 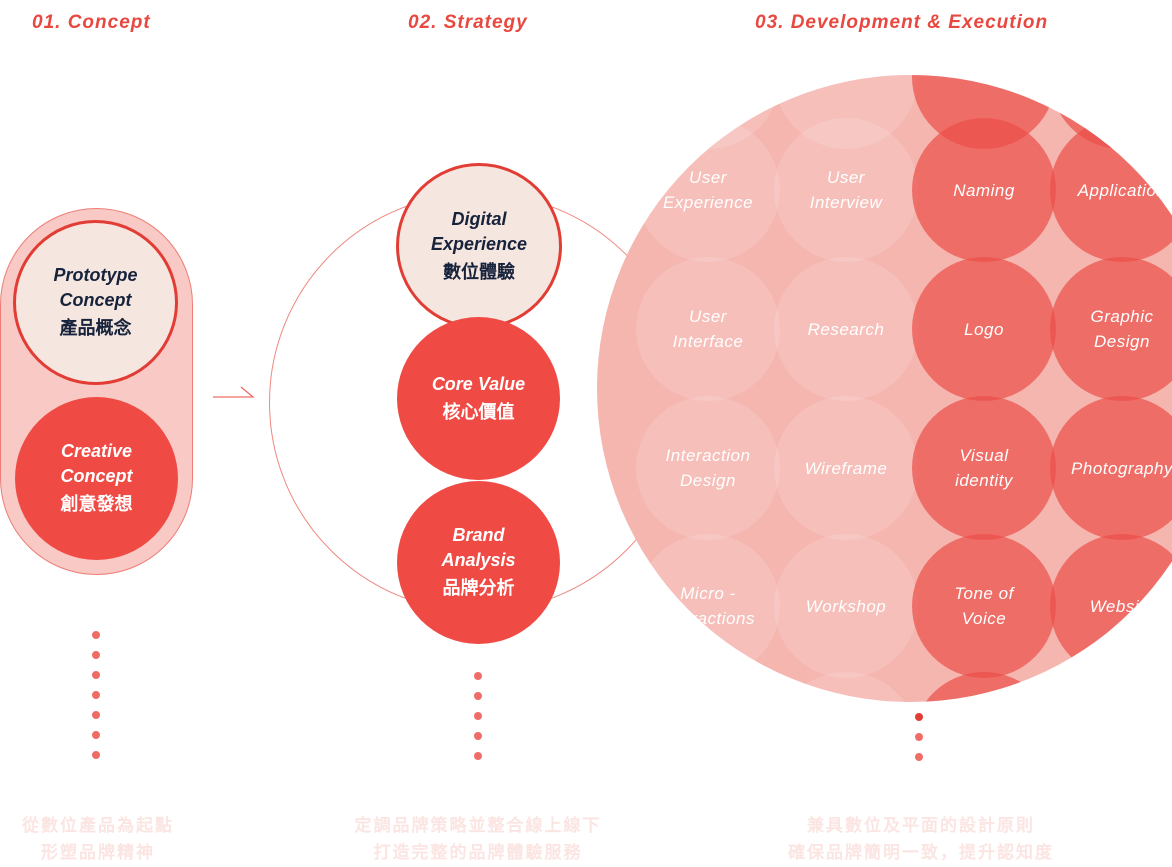 I want to click on cell-label: Interactions, so click(x=708, y=618).